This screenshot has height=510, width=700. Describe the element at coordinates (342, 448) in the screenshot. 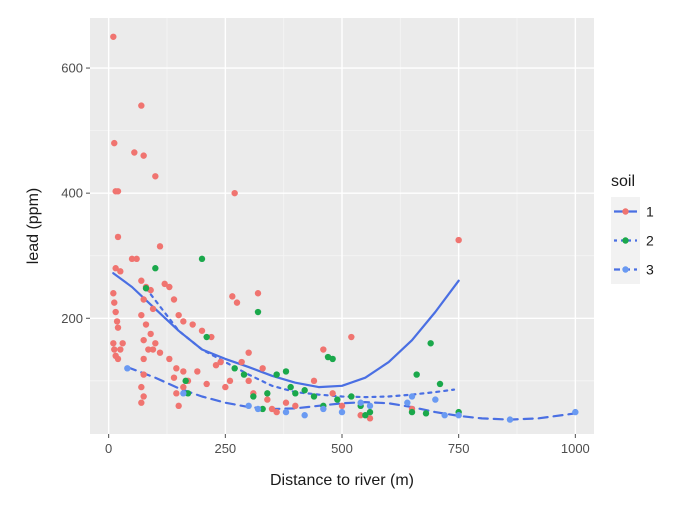

I see `x-tick-label: 500` at that location.